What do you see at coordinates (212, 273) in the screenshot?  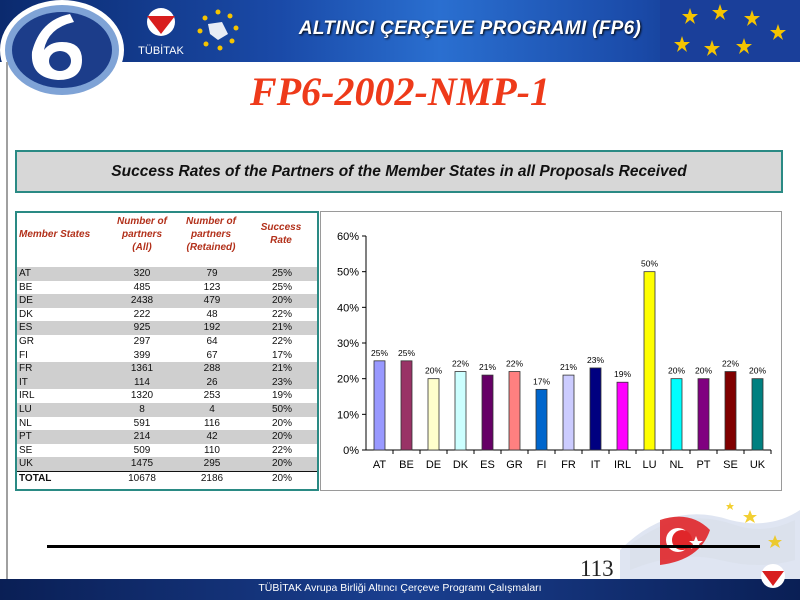 I see `table-cell: 79` at bounding box center [212, 273].